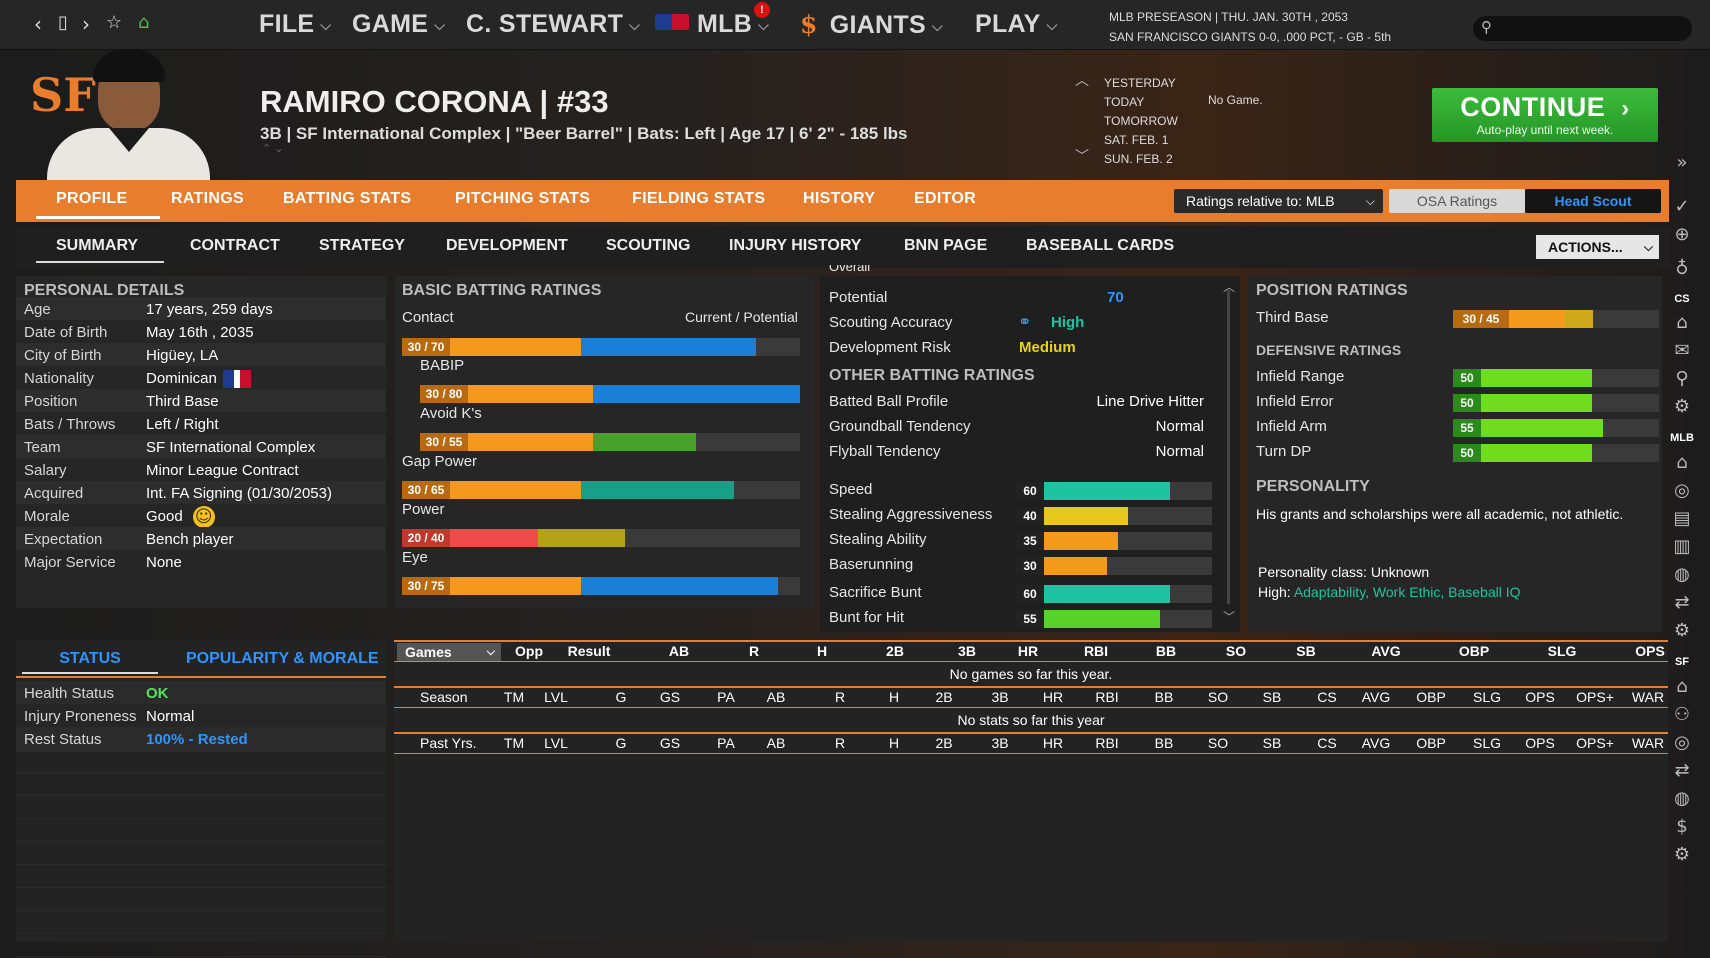 The height and width of the screenshot is (958, 1710). Describe the element at coordinates (1082, 80) in the screenshot. I see `schedule-up-icon: ︿` at that location.